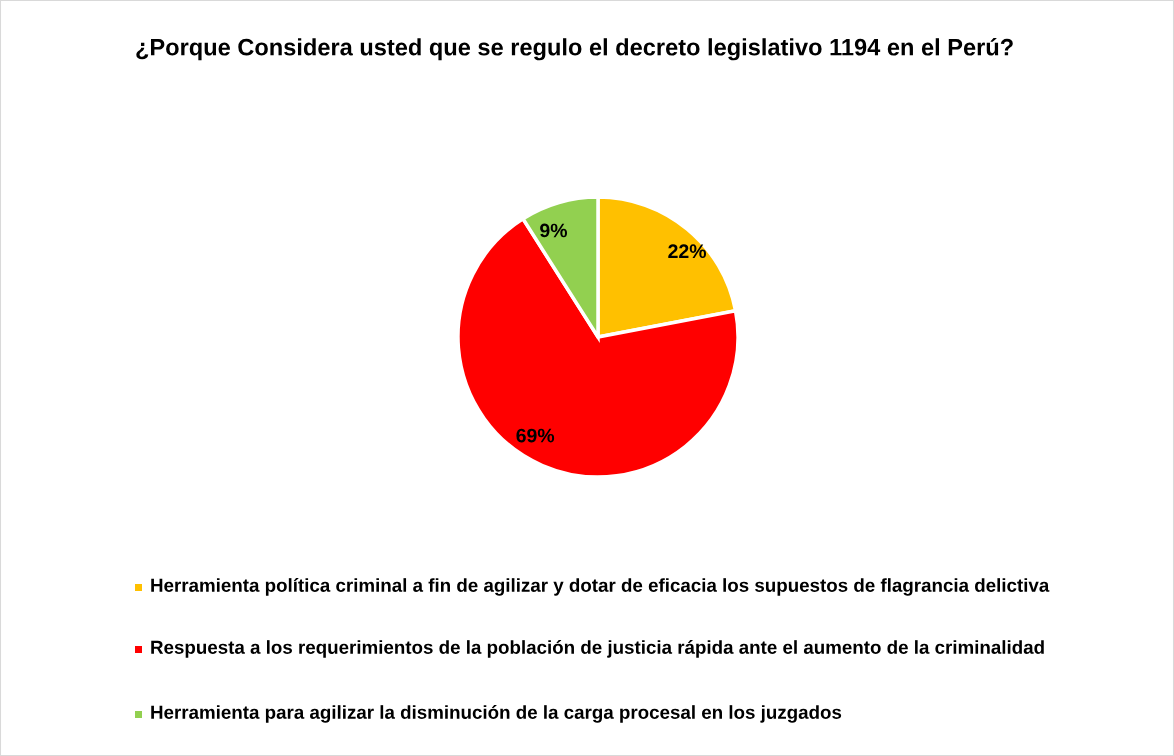 The height and width of the screenshot is (756, 1174). I want to click on data-label: 22%, so click(687, 251).